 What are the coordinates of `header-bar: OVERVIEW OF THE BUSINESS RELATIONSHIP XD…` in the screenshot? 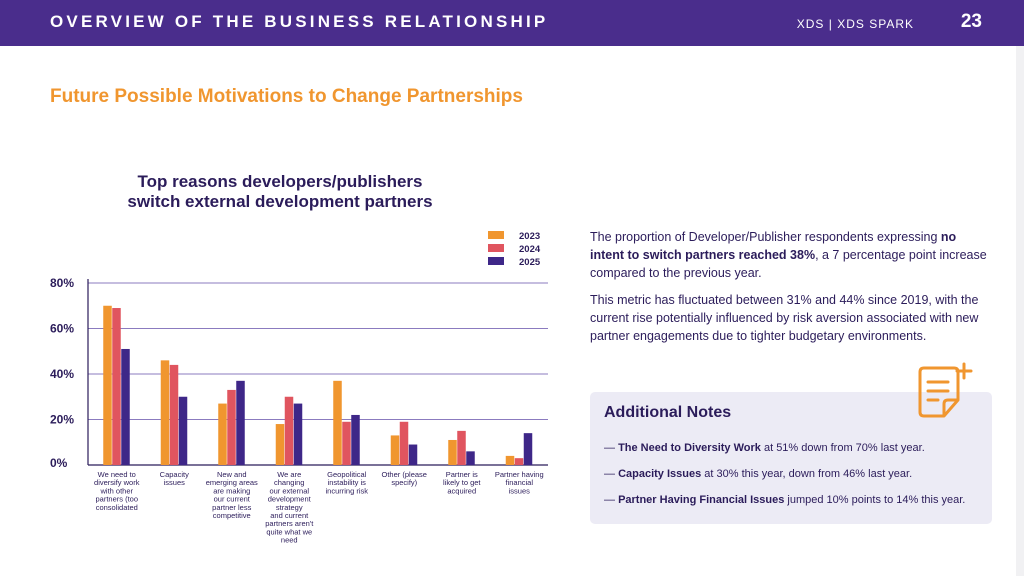 It's located at (512, 23).